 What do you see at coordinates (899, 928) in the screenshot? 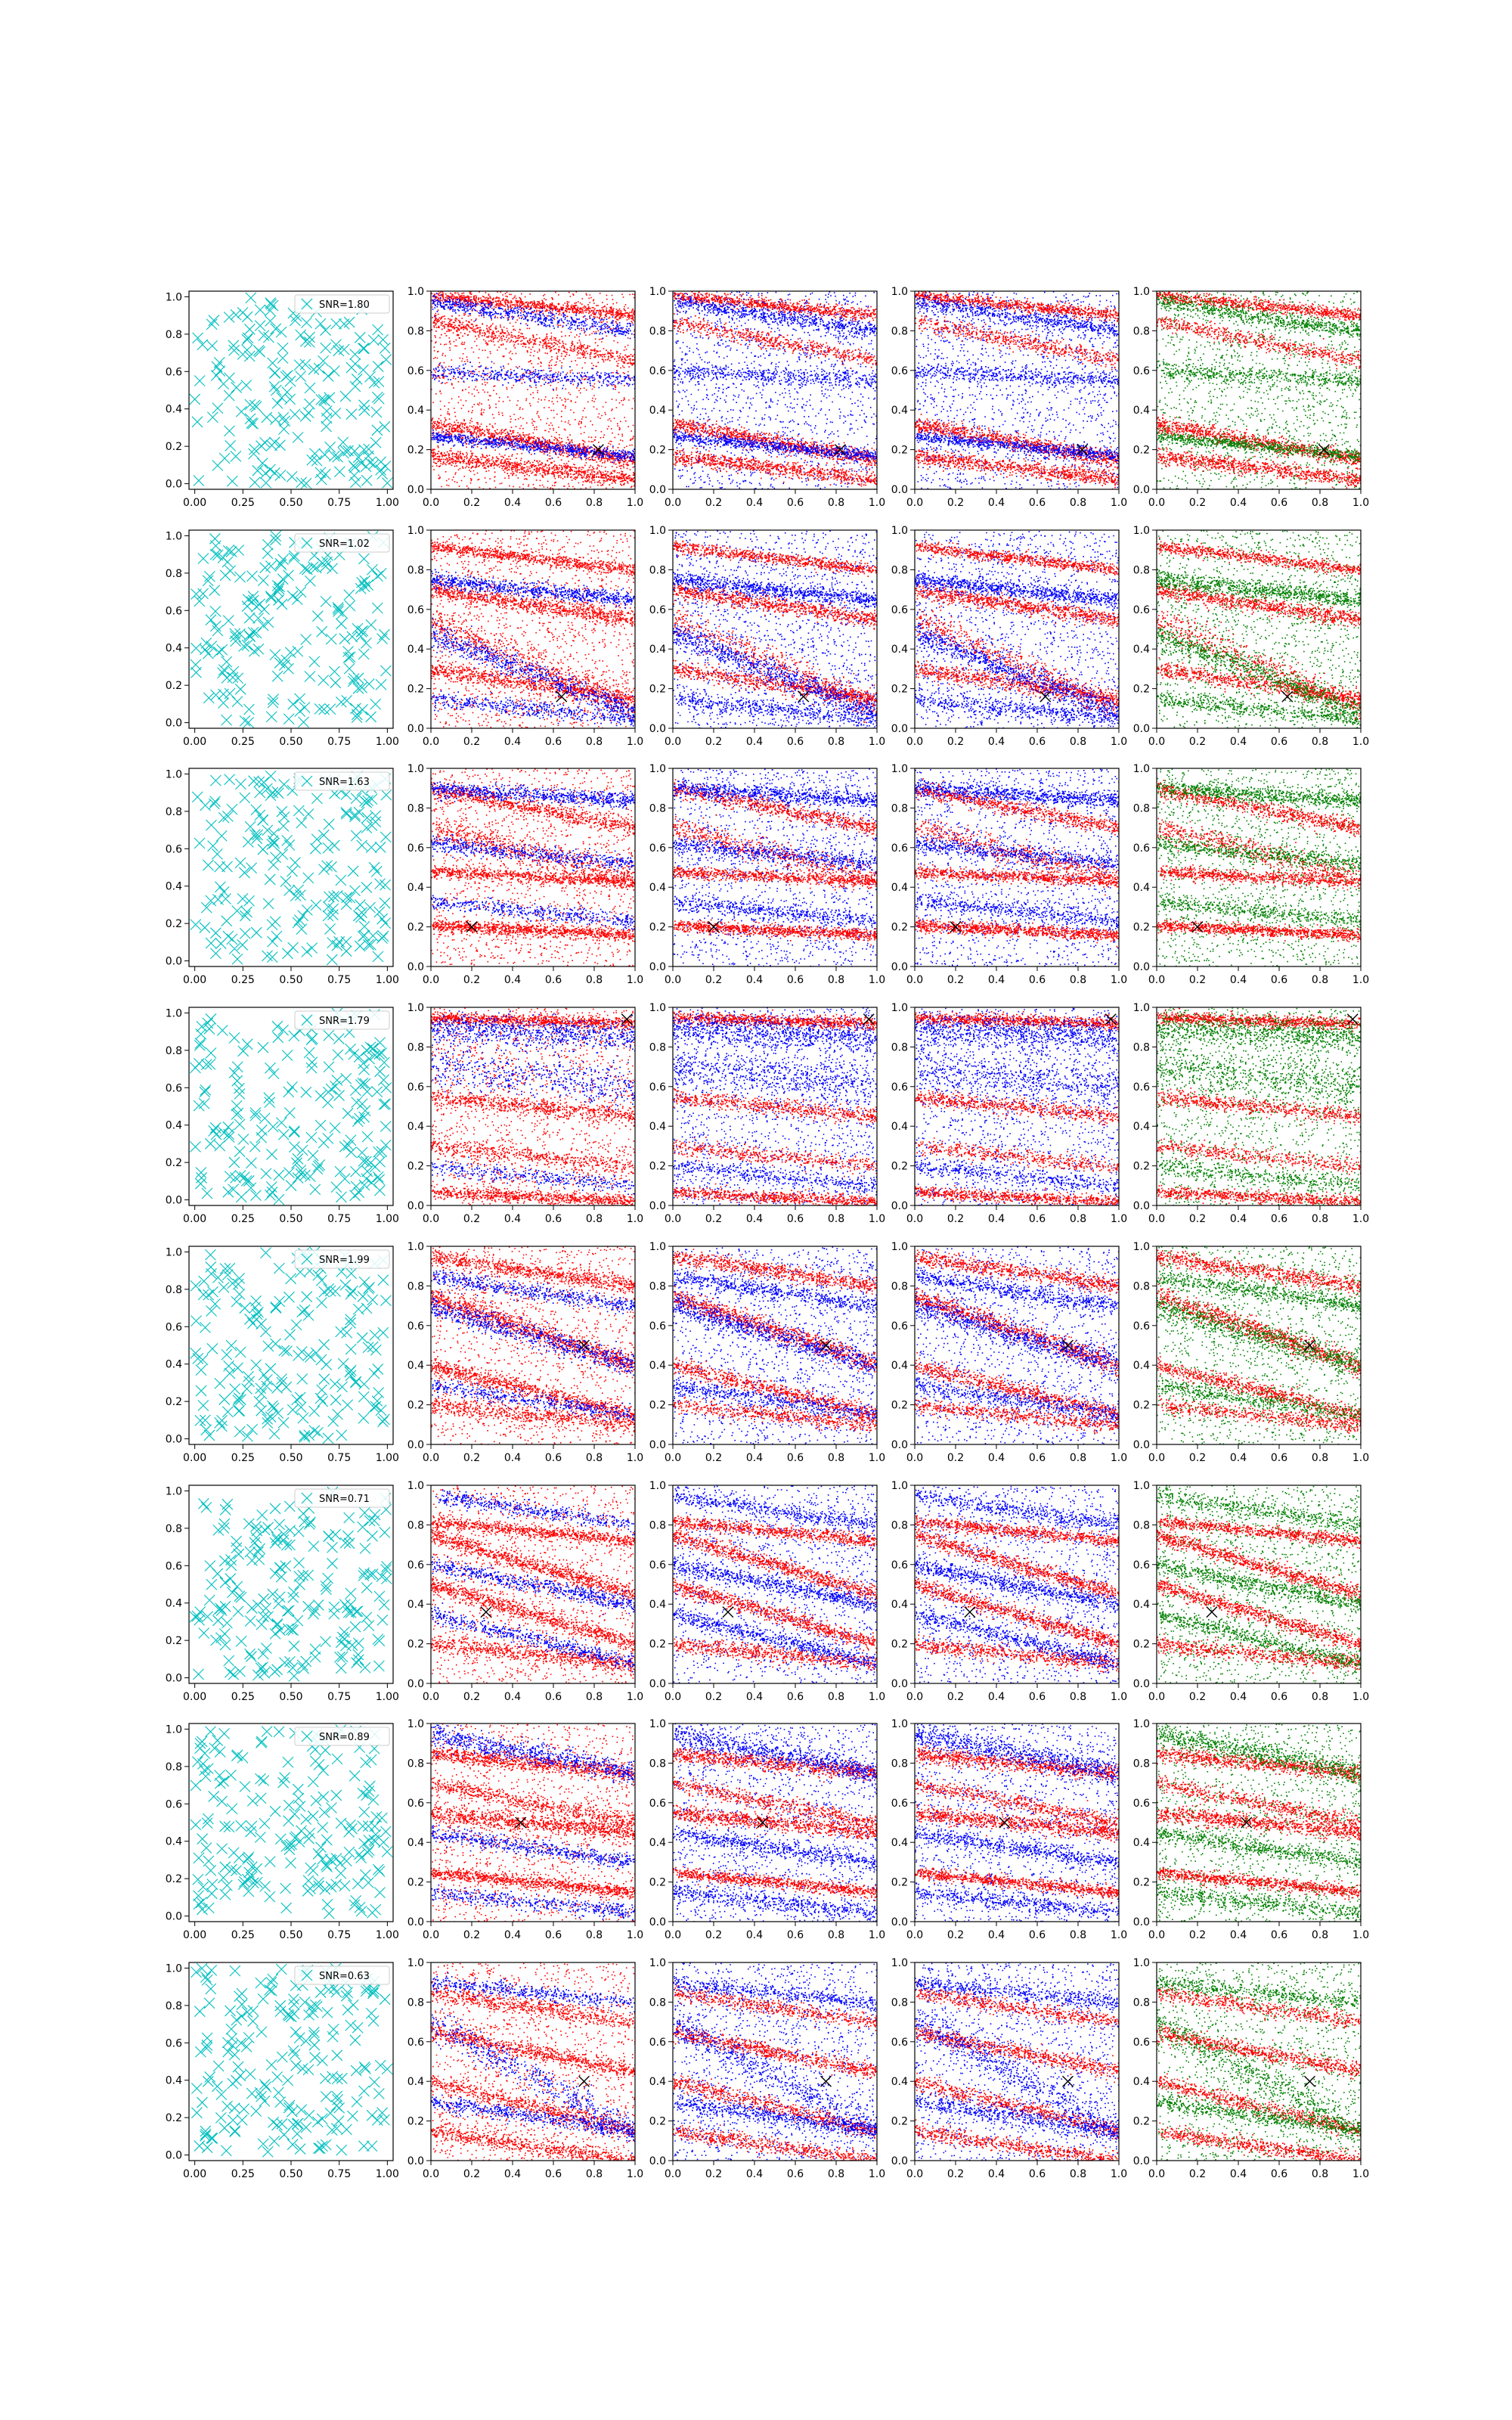
I see `panel-r2-c3-ytick-label: 0.2` at bounding box center [899, 928].